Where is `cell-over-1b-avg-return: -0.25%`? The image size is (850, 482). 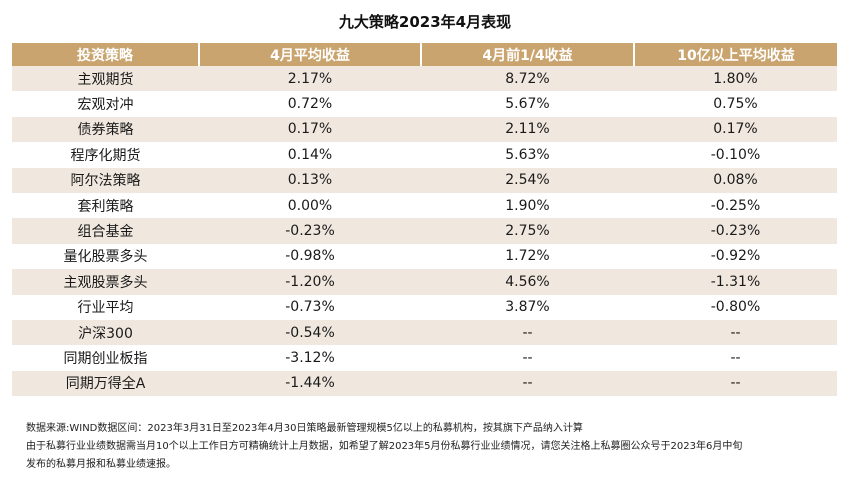 cell-over-1b-avg-return: -0.25% is located at coordinates (735, 205).